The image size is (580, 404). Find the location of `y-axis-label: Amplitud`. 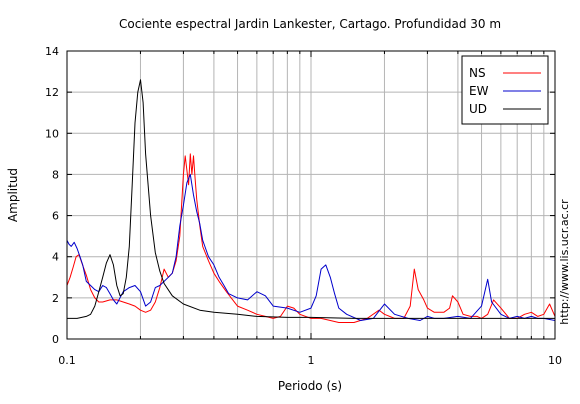

y-axis-label: Amplitud is located at coordinates (13, 195).